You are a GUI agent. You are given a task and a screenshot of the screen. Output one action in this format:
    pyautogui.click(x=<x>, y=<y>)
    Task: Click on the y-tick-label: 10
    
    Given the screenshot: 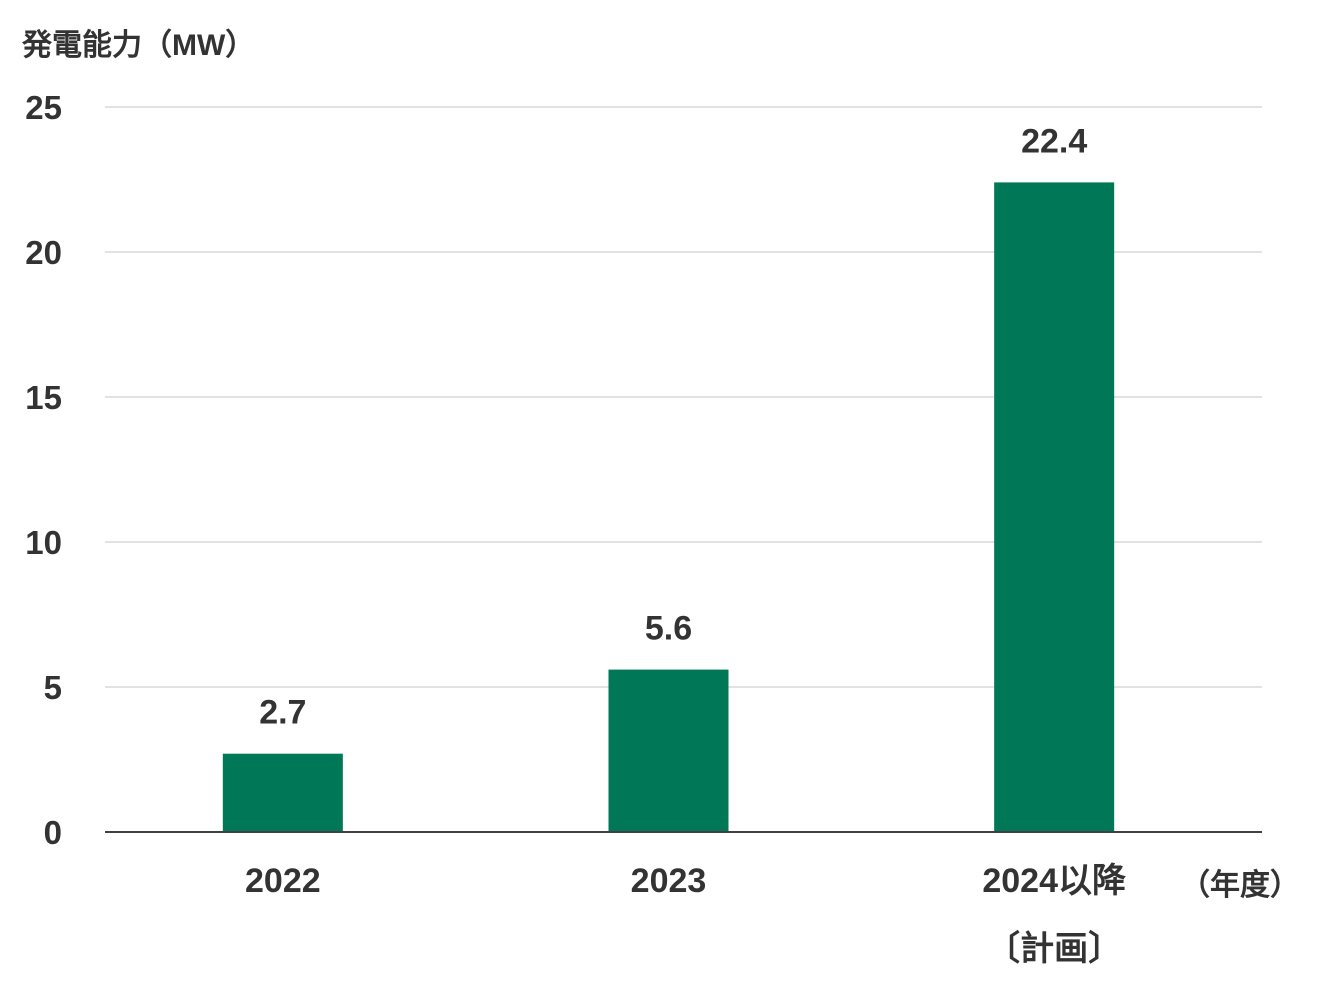 What is the action you would take?
    pyautogui.click(x=43, y=542)
    